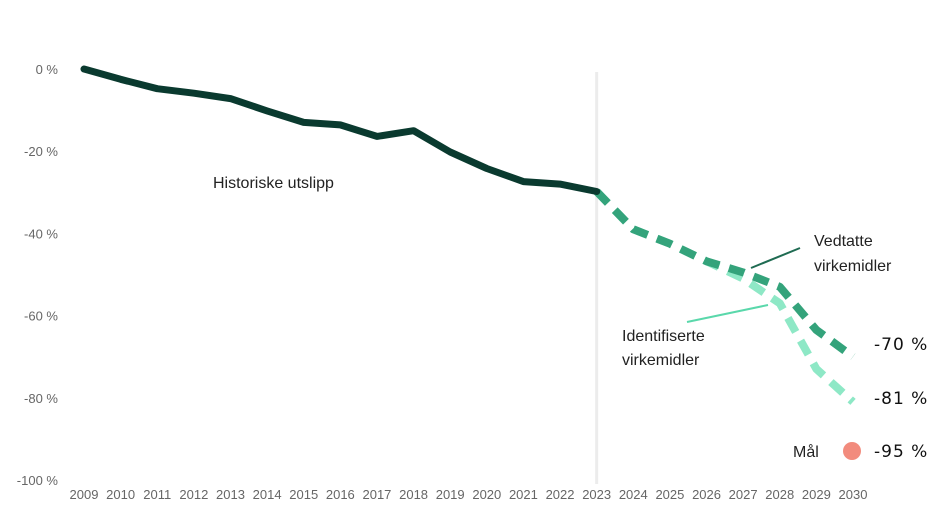 This screenshot has width=936, height=526. Describe the element at coordinates (727, 313) in the screenshot. I see `identifiserte-leader-line` at that location.